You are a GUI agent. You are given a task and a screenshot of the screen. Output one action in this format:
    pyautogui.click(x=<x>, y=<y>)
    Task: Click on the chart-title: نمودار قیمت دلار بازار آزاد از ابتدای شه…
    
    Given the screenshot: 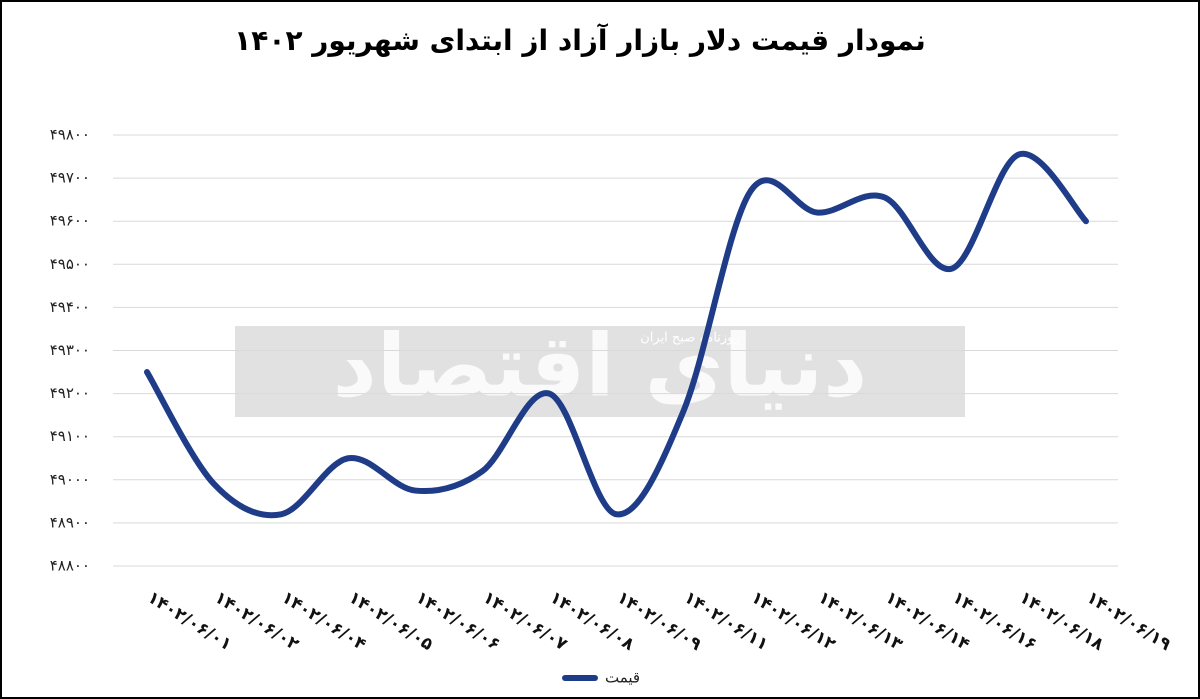 What is the action you would take?
    pyautogui.click(x=580, y=40)
    